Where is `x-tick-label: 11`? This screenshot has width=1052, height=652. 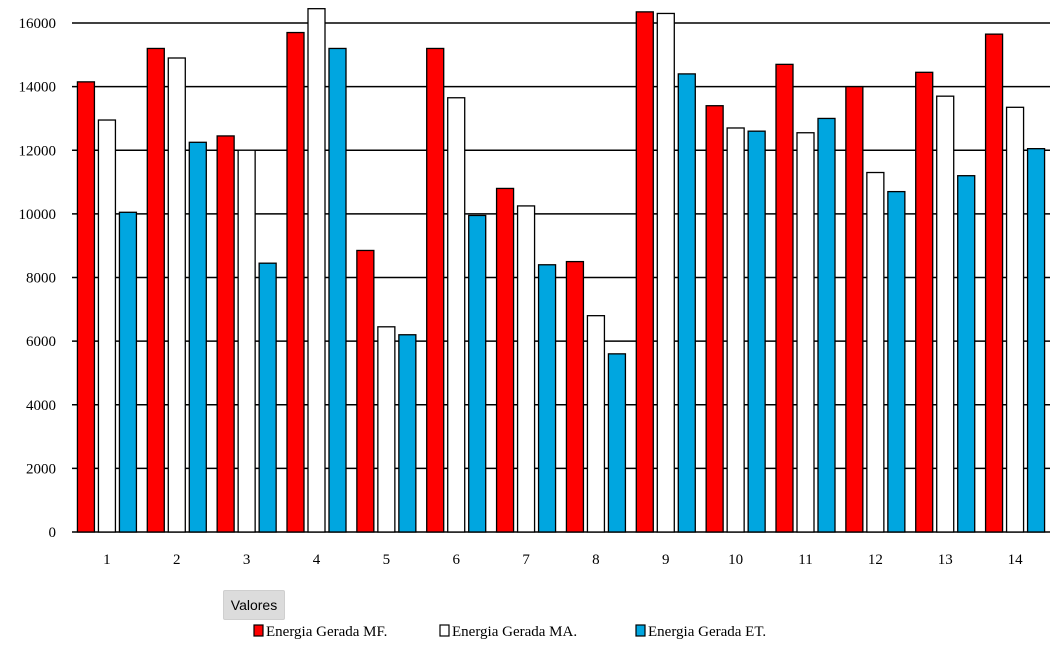
x-tick-label: 11 is located at coordinates (805, 560).